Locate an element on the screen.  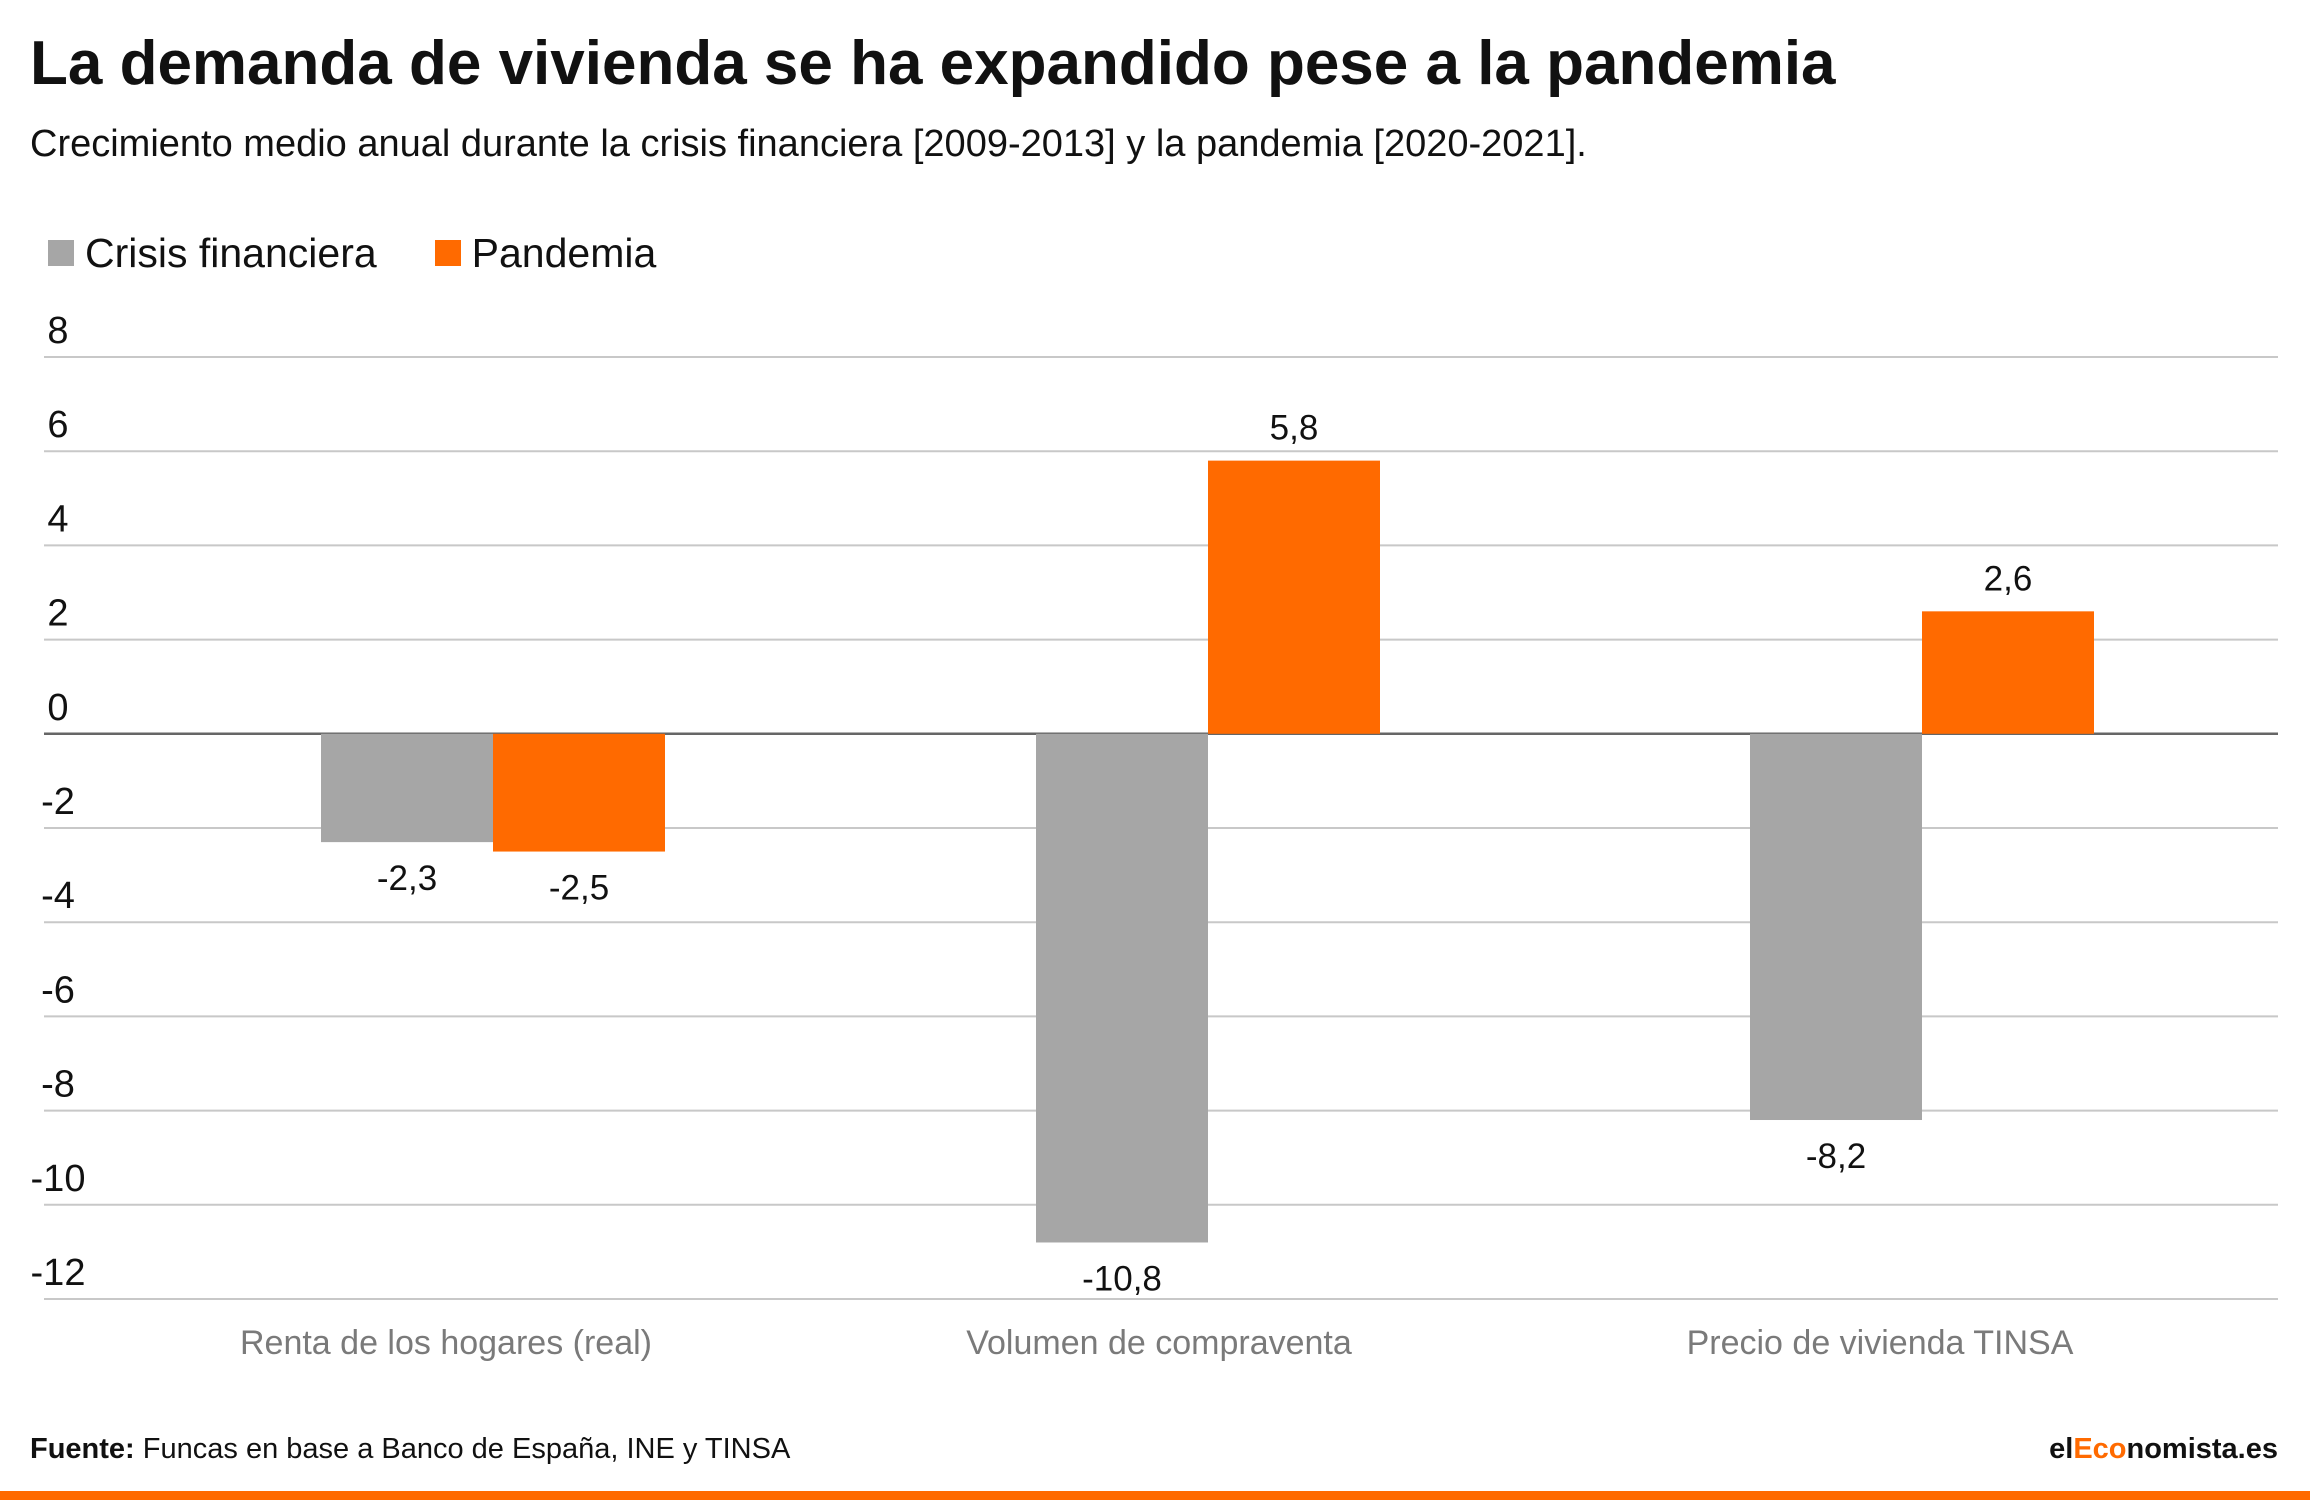
x-category-label: Volumen de compraventa is located at coordinates (1159, 1343).